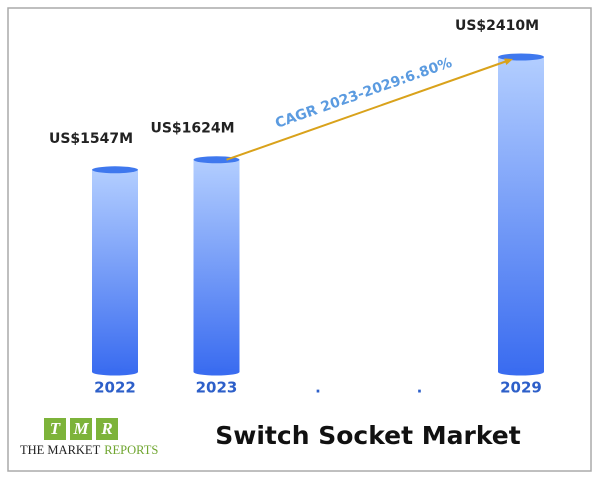 This screenshot has width=600, height=480. I want to click on logo-name-part: THE MARKET, so click(60, 450).